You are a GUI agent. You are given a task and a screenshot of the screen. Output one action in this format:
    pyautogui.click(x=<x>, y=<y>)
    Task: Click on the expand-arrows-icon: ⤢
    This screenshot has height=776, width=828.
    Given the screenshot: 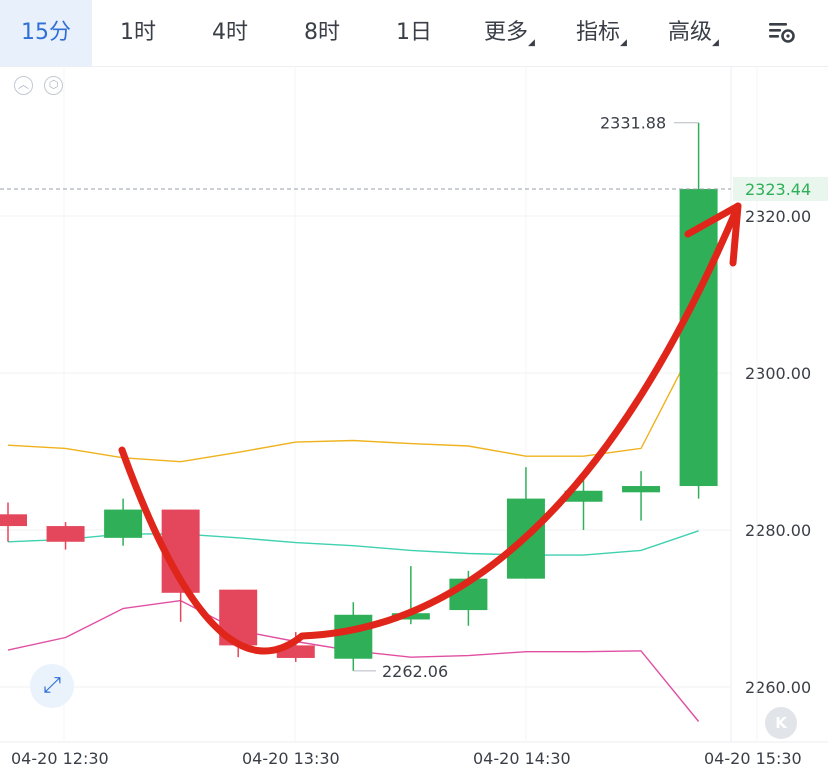 What is the action you would take?
    pyautogui.click(x=52, y=686)
    